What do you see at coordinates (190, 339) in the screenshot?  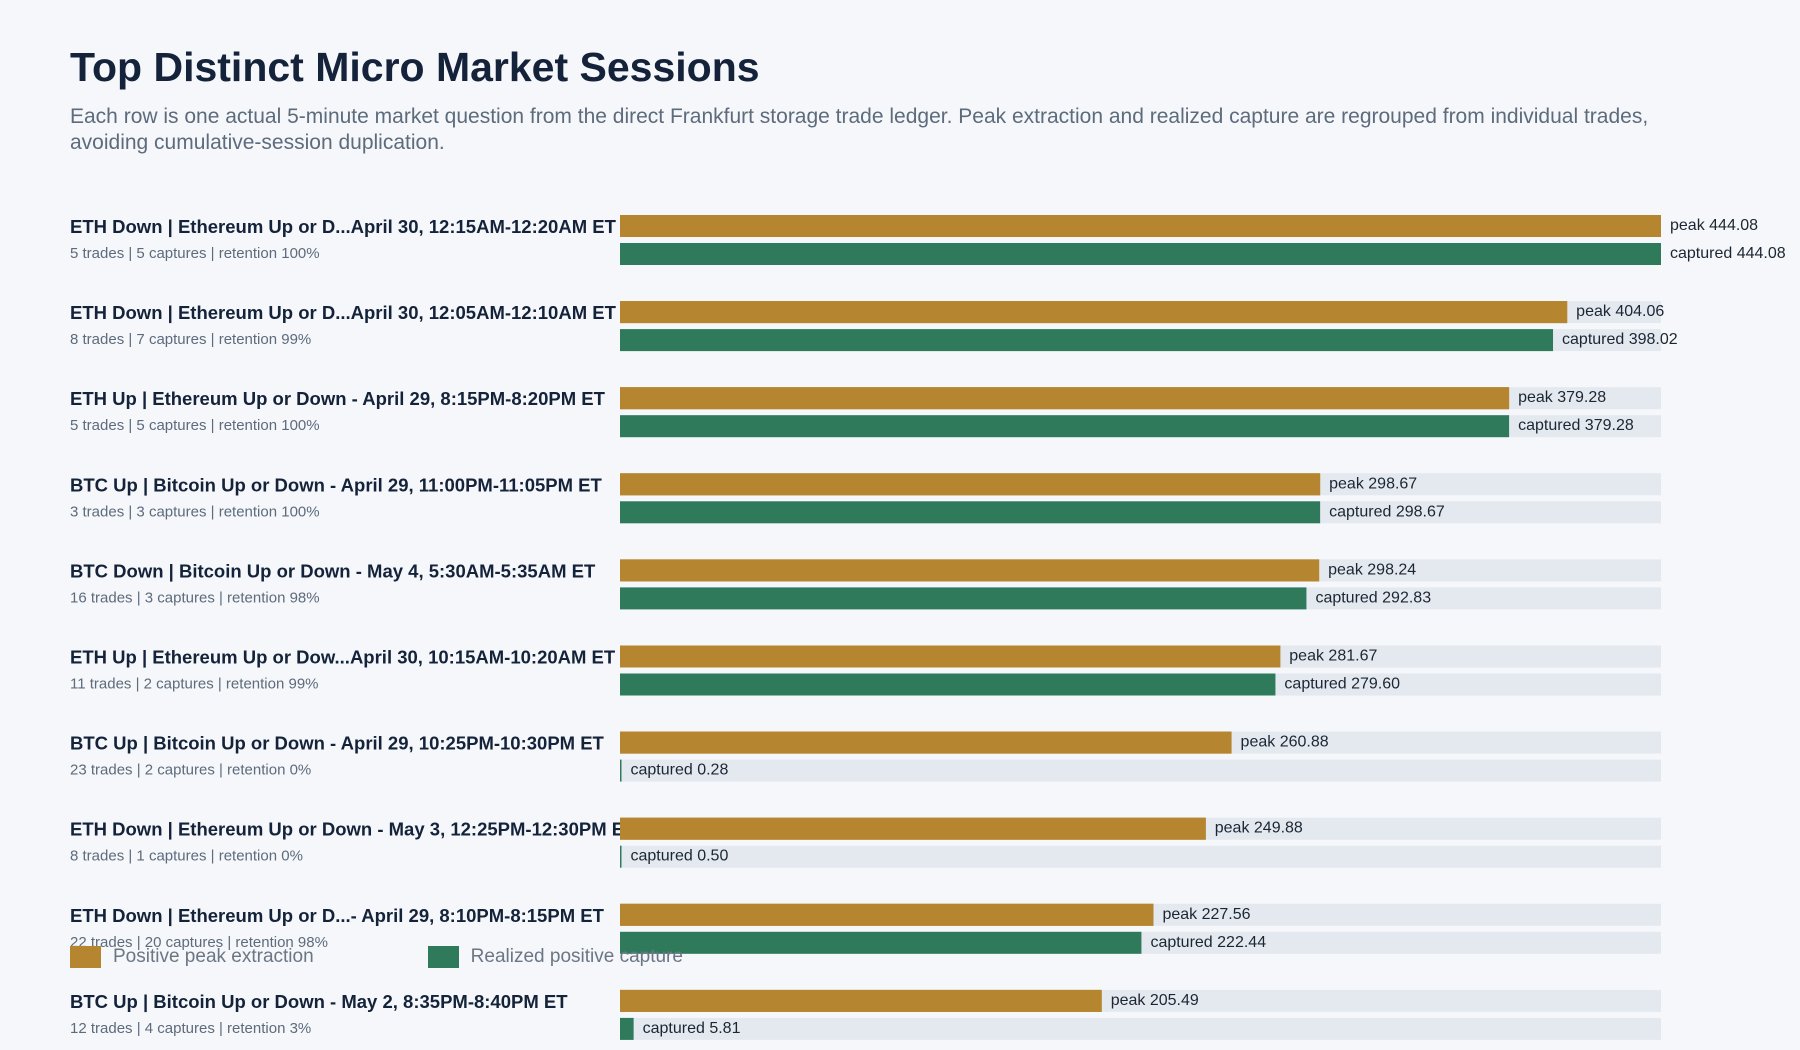 I see `row-meta: 8 trades | 7 captures | retention 99%` at bounding box center [190, 339].